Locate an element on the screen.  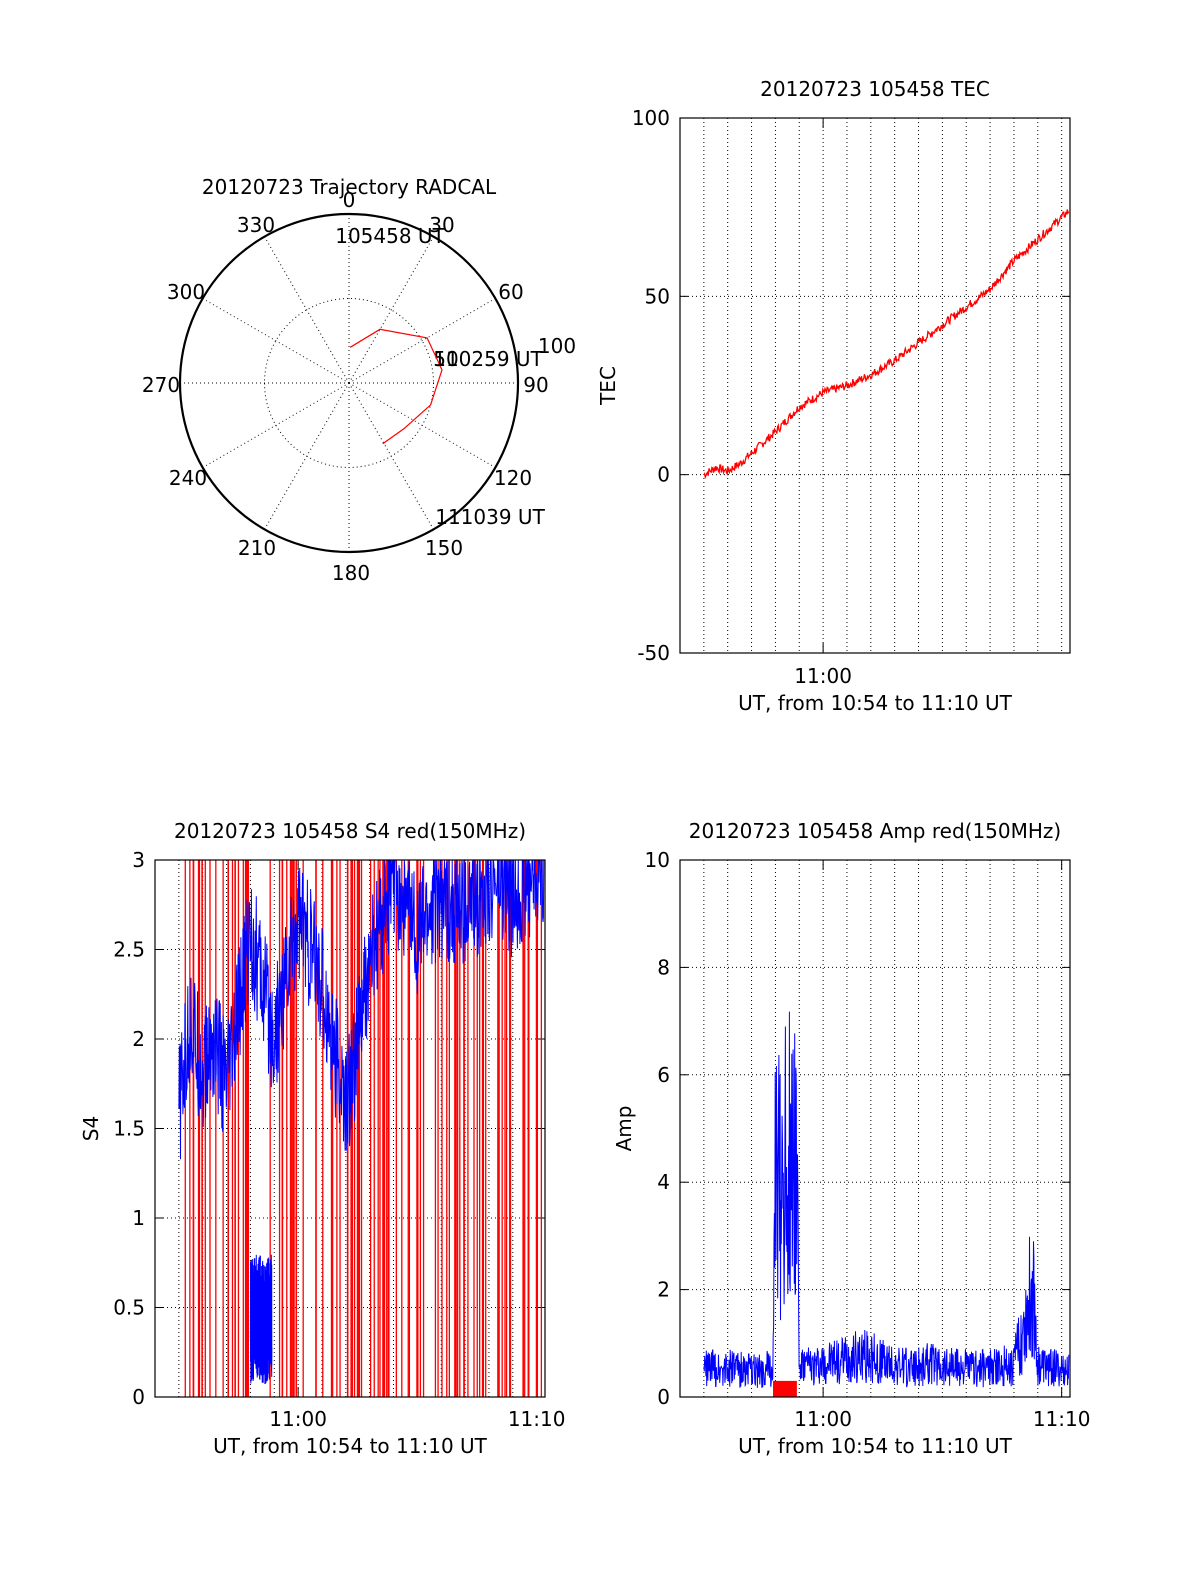
azimuth-label-90: 90 is located at coordinates (535, 385).